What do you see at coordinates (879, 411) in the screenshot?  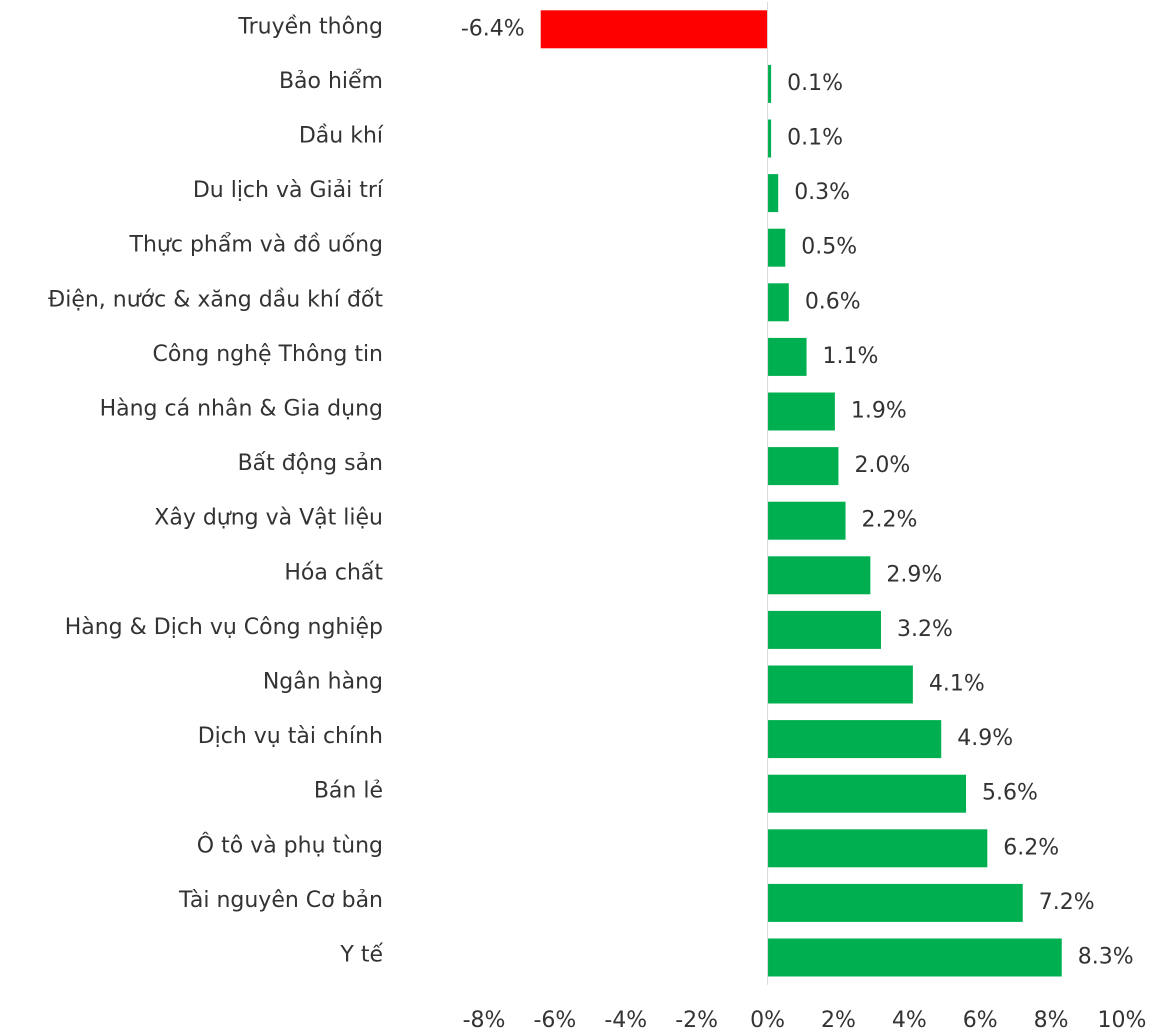 I see `data-label: 1.9%` at bounding box center [879, 411].